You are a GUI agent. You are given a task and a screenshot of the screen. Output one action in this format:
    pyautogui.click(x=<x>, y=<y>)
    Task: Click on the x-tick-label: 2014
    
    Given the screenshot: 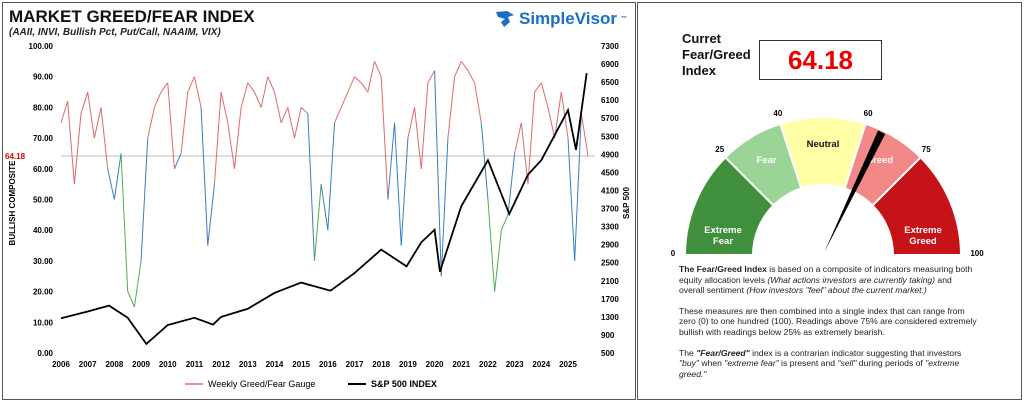 What is the action you would take?
    pyautogui.click(x=275, y=364)
    